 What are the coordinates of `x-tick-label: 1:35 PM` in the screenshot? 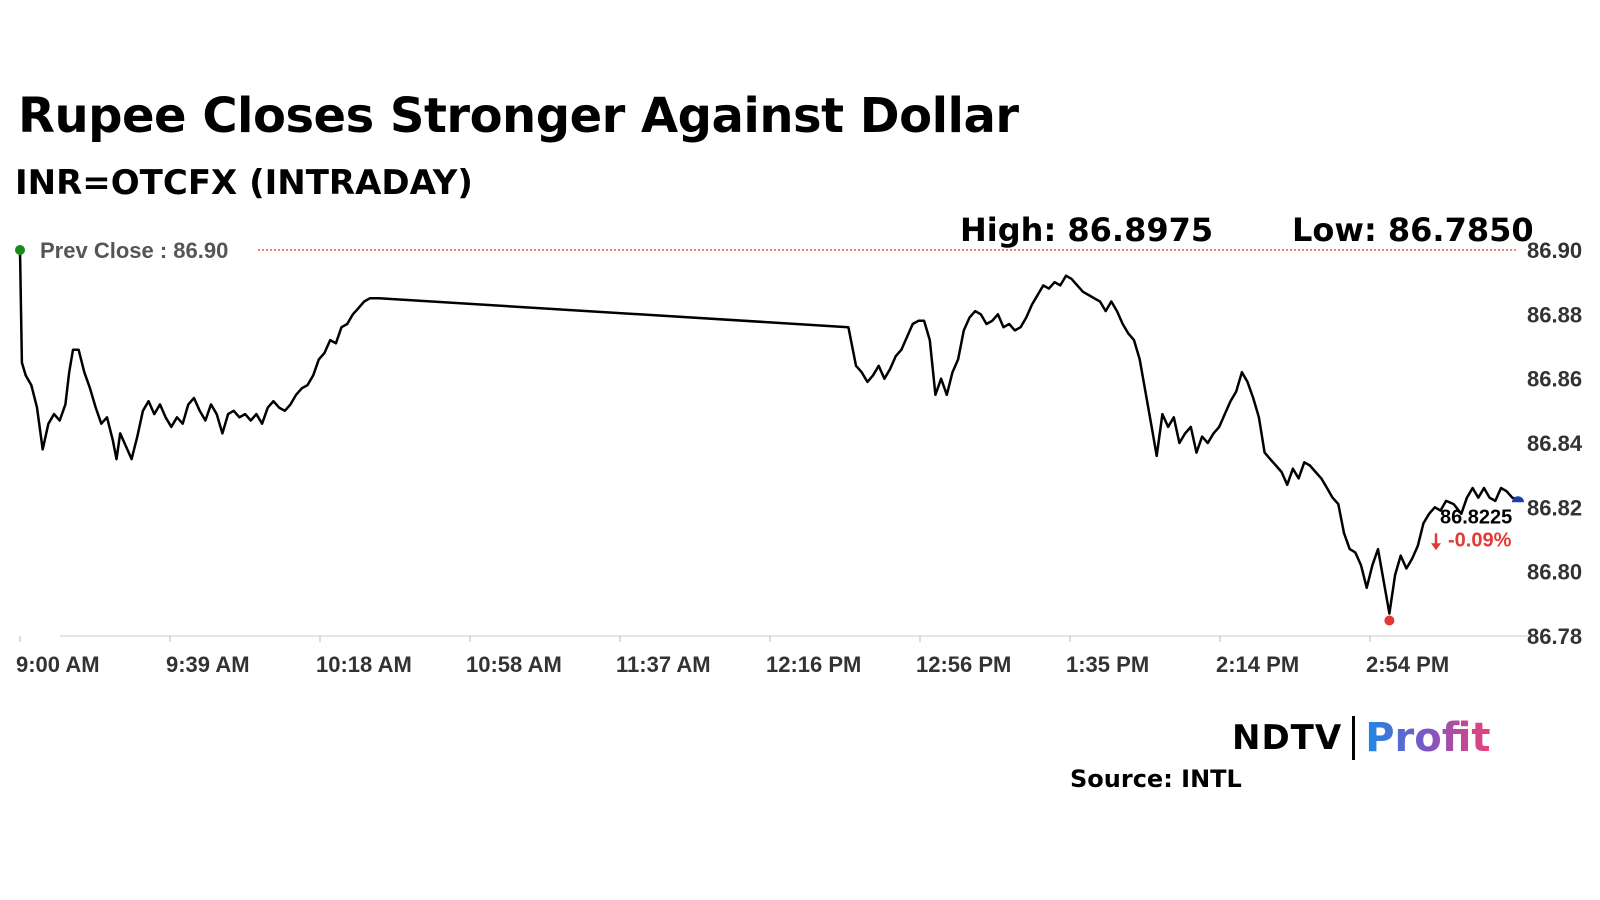 It's located at (1107, 664).